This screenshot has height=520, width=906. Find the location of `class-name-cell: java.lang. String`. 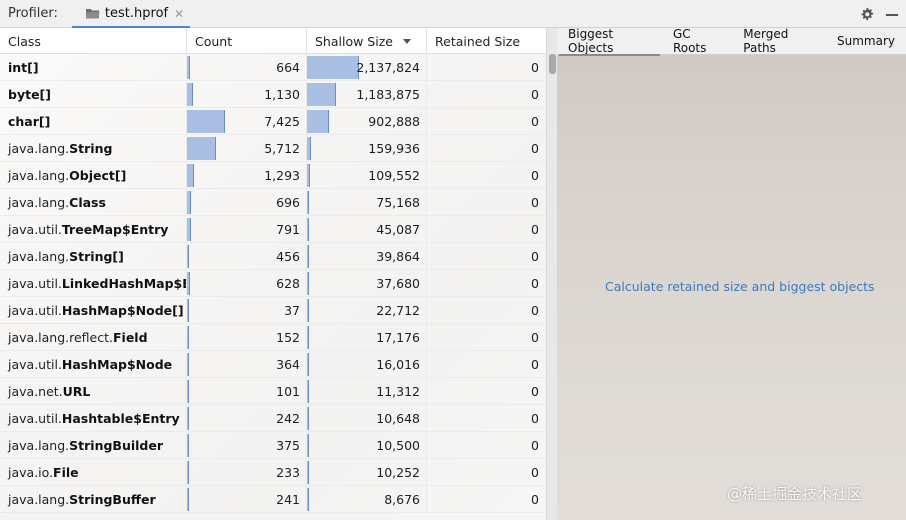

class-name-cell: java.lang. String is located at coordinates (93, 148).